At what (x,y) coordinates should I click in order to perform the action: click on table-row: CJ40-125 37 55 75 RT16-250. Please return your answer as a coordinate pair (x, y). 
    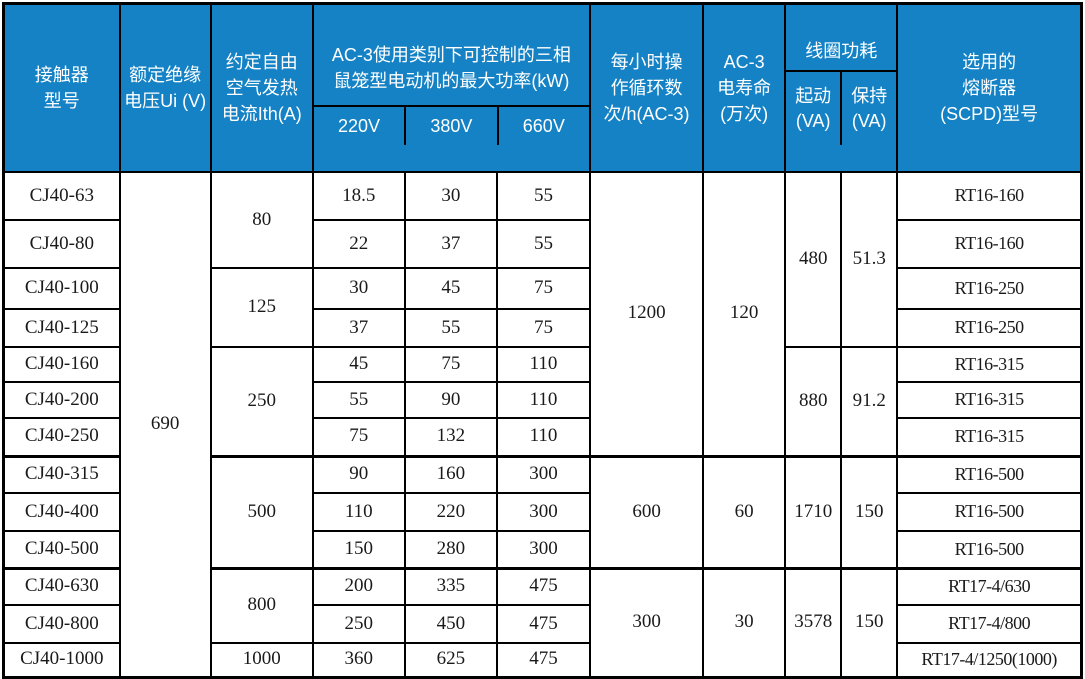
    Looking at the image, I should click on (542, 328).